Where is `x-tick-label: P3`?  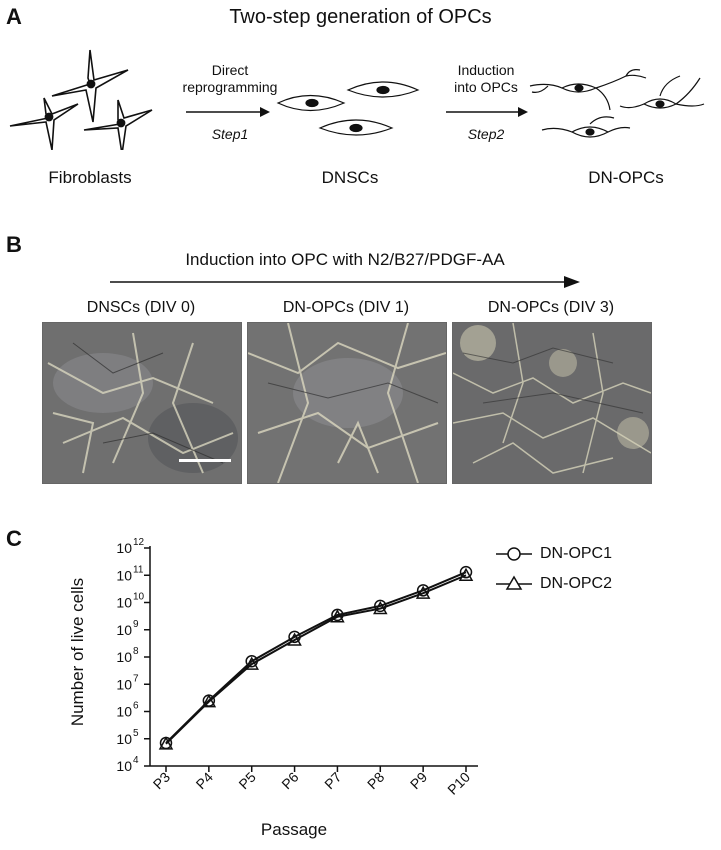
x-tick-label: P3 is located at coordinates (162, 781).